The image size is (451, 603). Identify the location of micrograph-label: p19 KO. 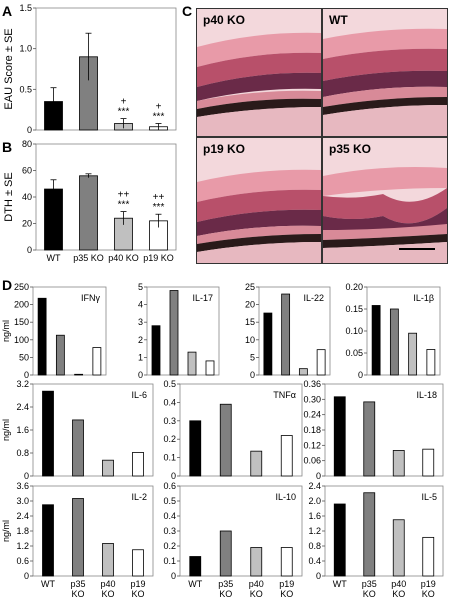
(224, 149).